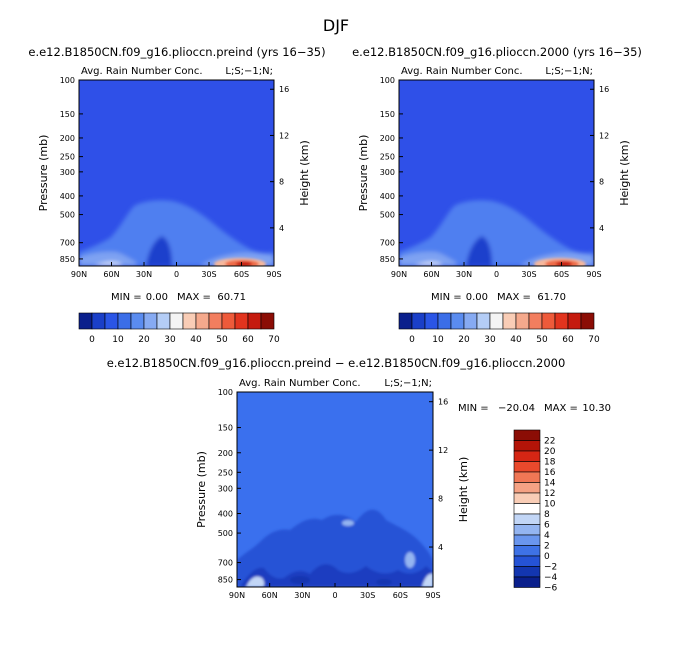 The width and height of the screenshot is (673, 671). Describe the element at coordinates (462, 71) in the screenshot. I see `panel-subtitle-left: Avg. Rain Number Conc.` at that location.